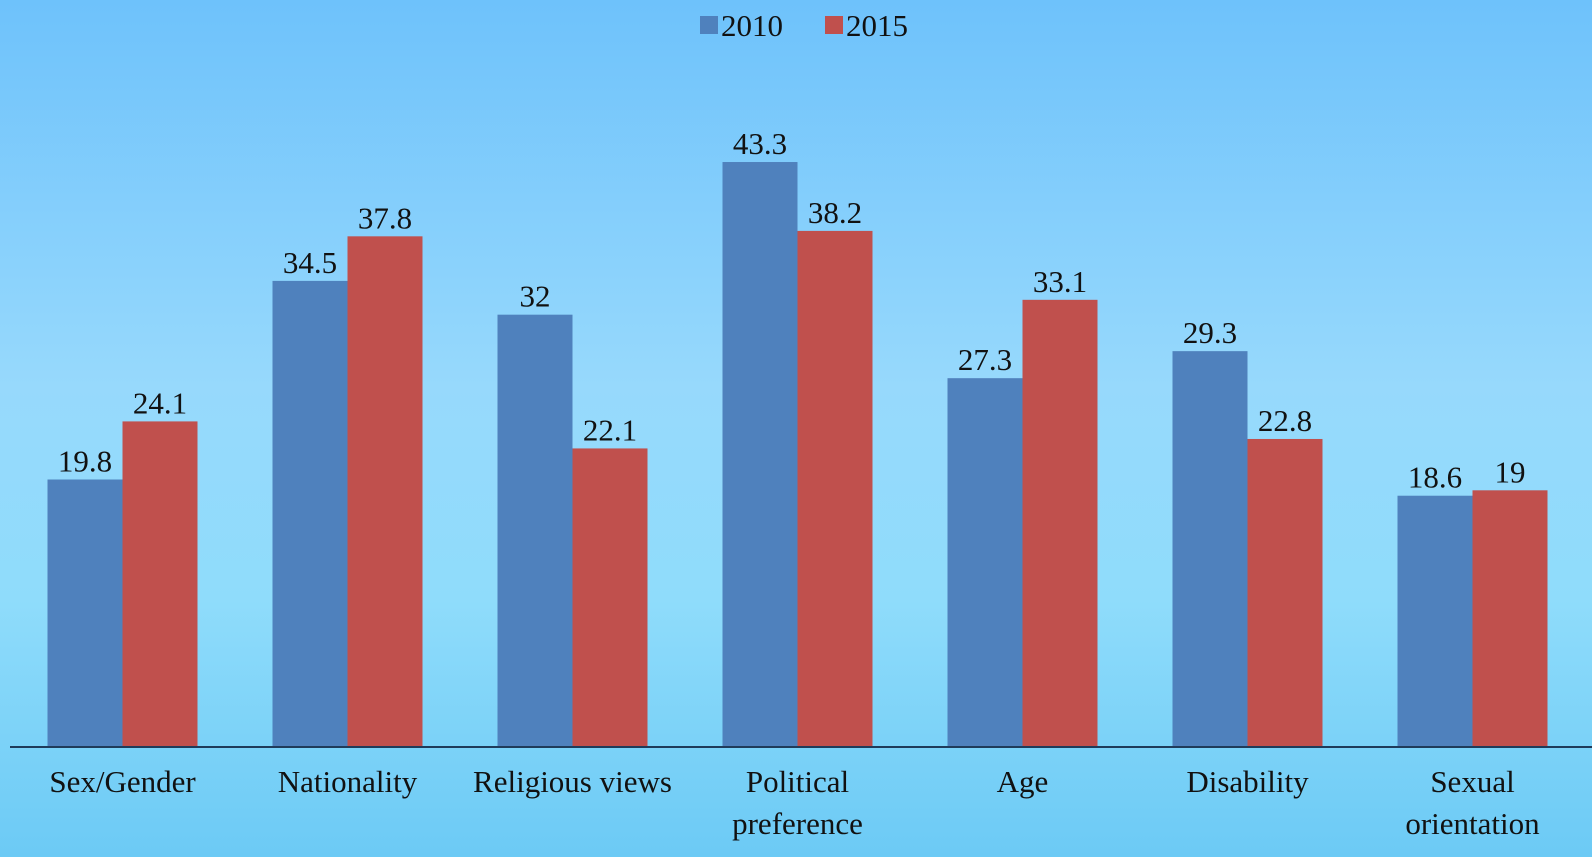 The width and height of the screenshot is (1592, 857). Describe the element at coordinates (385, 217) in the screenshot. I see `value-label: 37.8` at that location.